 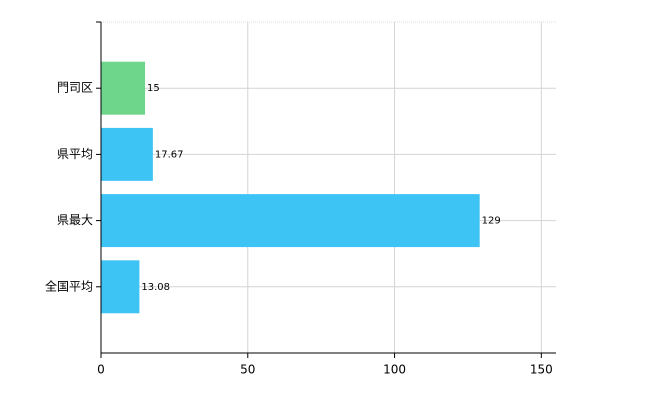 I want to click on x-tick-label: 50, so click(x=247, y=370).